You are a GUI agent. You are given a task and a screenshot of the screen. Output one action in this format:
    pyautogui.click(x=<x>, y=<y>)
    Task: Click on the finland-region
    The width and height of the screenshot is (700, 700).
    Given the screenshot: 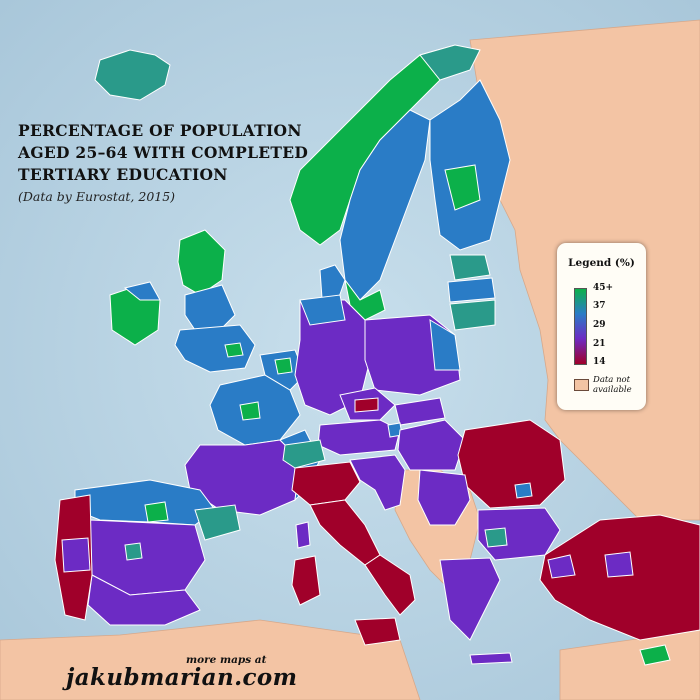 What is the action you would take?
    pyautogui.click(x=470, y=165)
    